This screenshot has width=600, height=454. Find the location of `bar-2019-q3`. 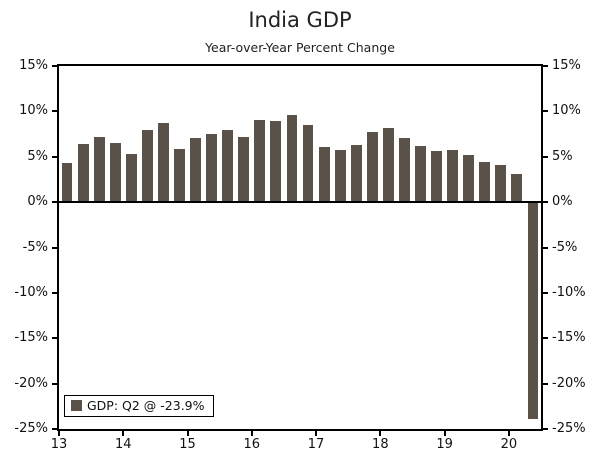

bar-2019-q3 is located at coordinates (485, 182).